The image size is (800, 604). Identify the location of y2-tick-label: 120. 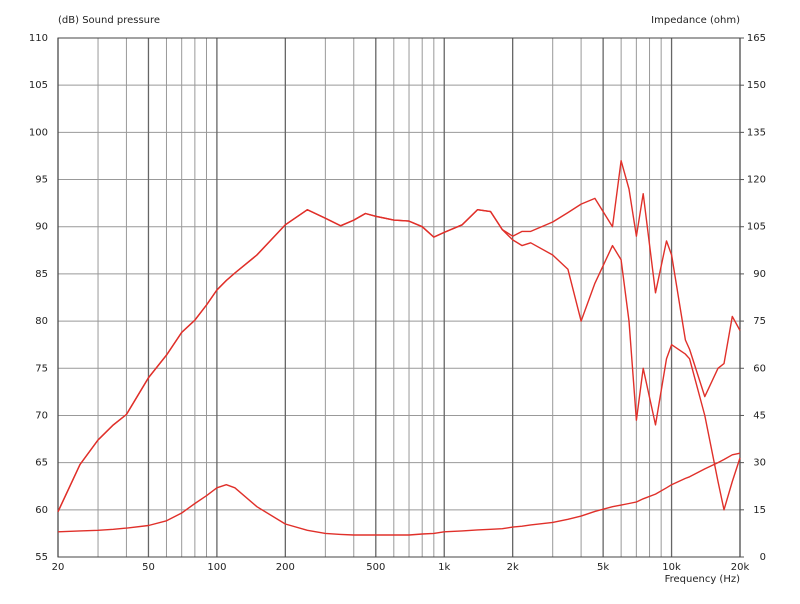
(756, 180).